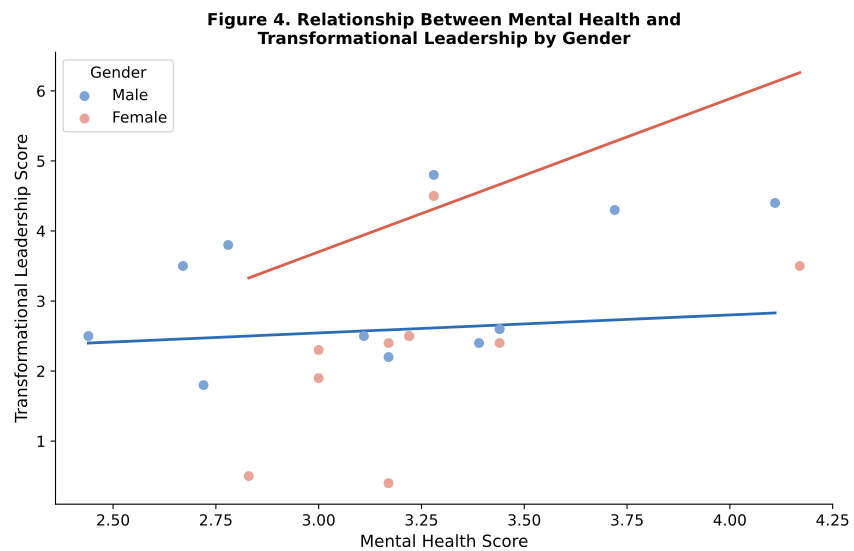 Image resolution: width=854 pixels, height=551 pixels. Describe the element at coordinates (40, 231) in the screenshot. I see `y-tick-label: 4` at that location.